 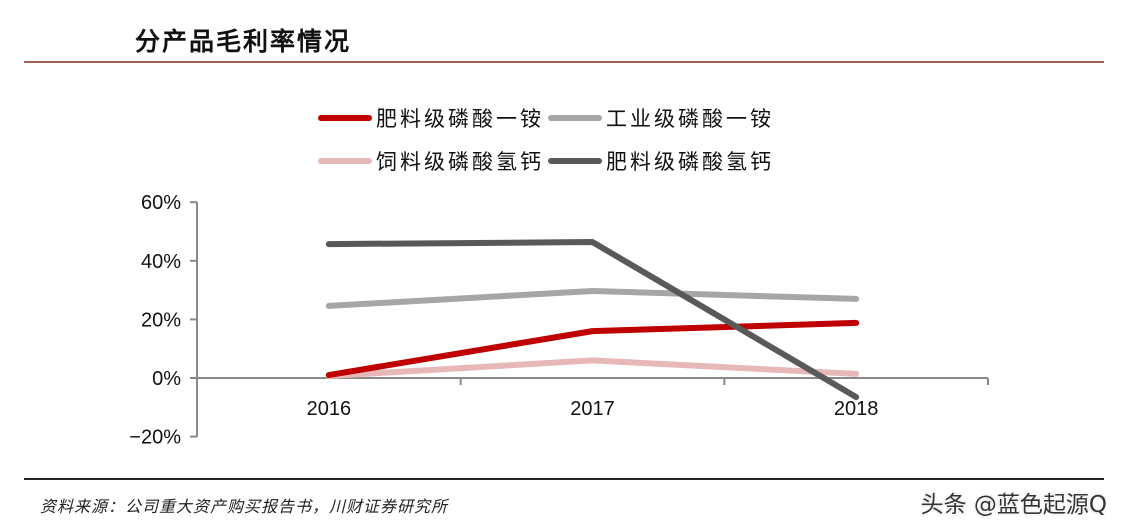 I want to click on y-tick-label: 20%, so click(x=161, y=320).